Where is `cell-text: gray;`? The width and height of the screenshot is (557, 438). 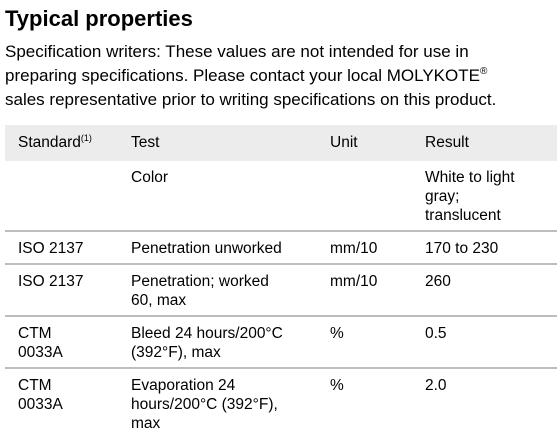
cell-text: gray; is located at coordinates (442, 196).